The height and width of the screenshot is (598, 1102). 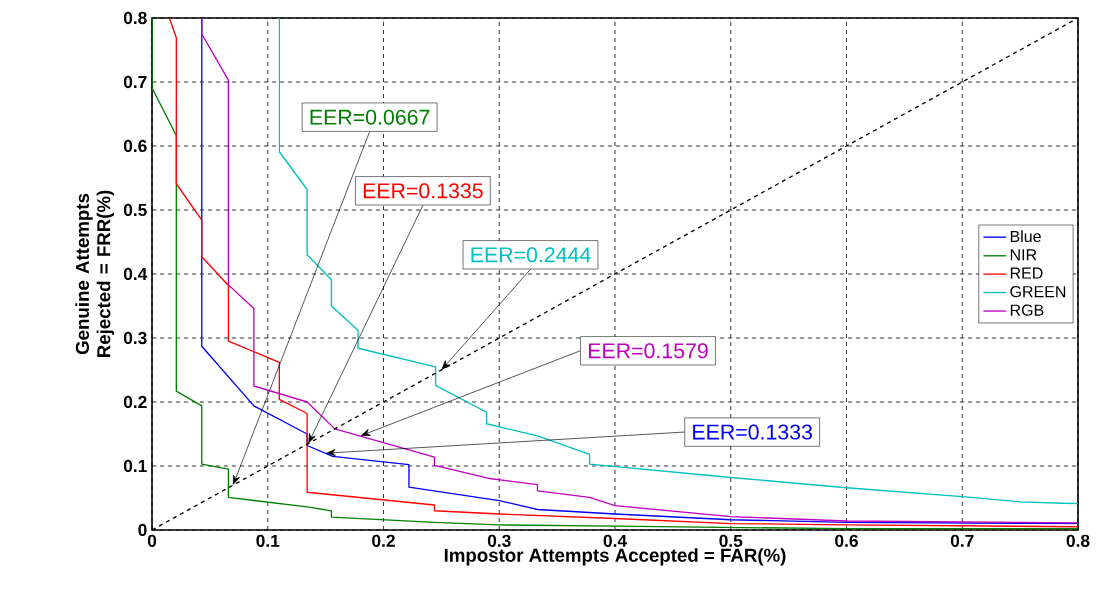 What do you see at coordinates (152, 540) in the screenshot?
I see `x-tick-label: 0` at bounding box center [152, 540].